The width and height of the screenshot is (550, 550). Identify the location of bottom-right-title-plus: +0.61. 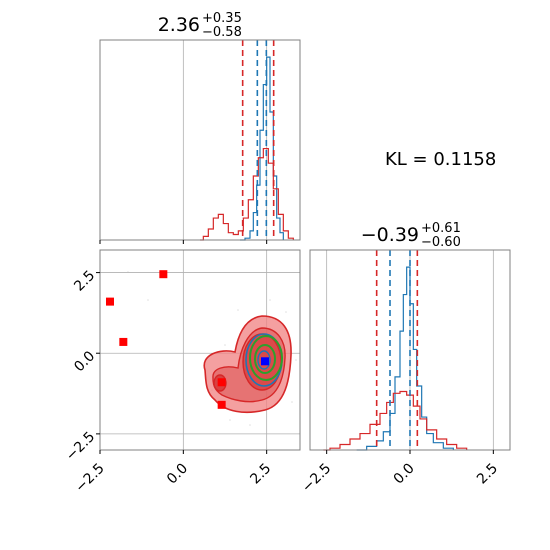
(441, 228).